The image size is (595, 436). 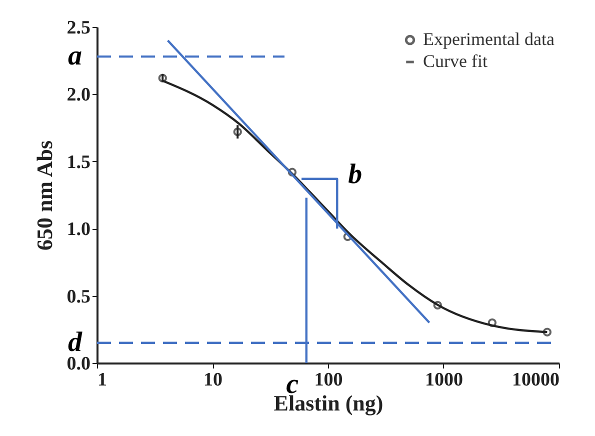 I want to click on x-tick-label: 10000, so click(x=536, y=380).